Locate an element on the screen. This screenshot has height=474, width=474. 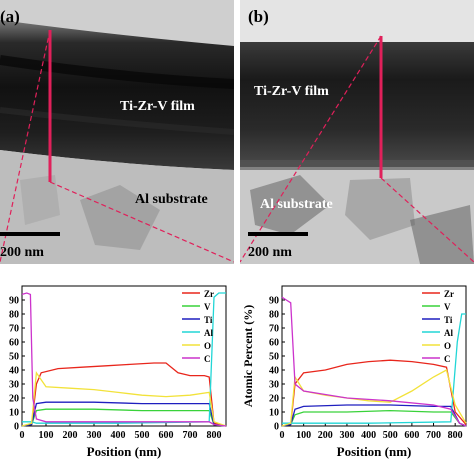
panel-divider is located at coordinates (237, 237).